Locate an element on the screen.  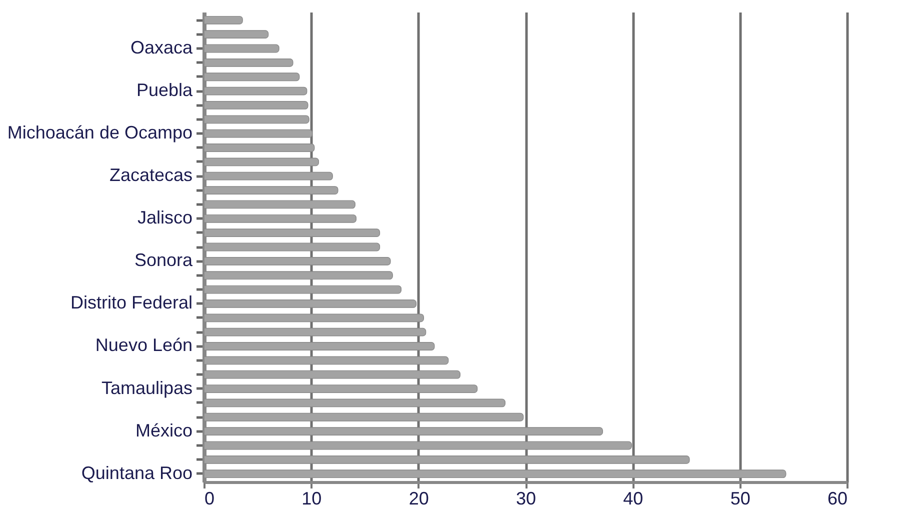
y-tick-label: Jalisco is located at coordinates (164, 218).